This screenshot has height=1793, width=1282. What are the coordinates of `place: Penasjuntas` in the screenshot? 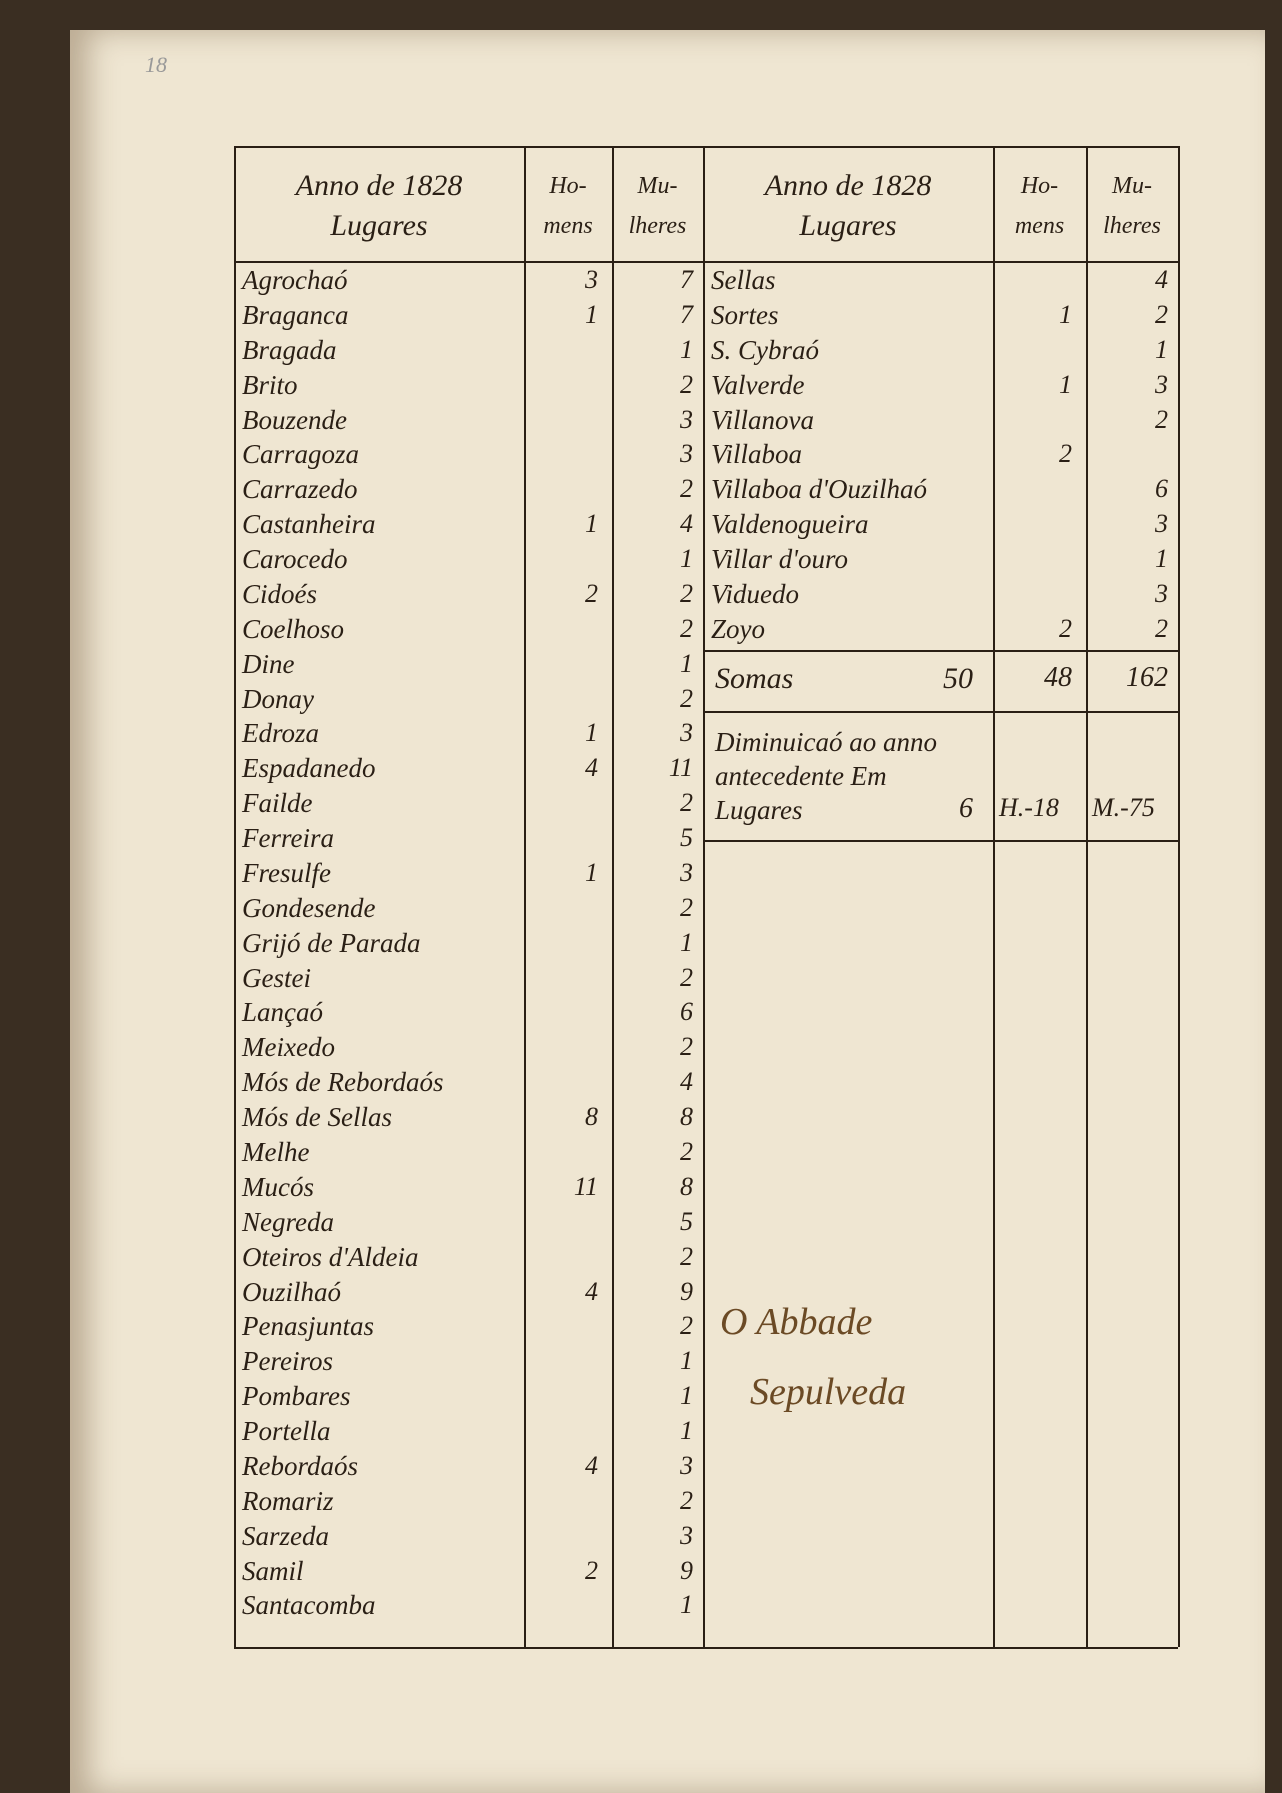 It's located at (308, 1326).